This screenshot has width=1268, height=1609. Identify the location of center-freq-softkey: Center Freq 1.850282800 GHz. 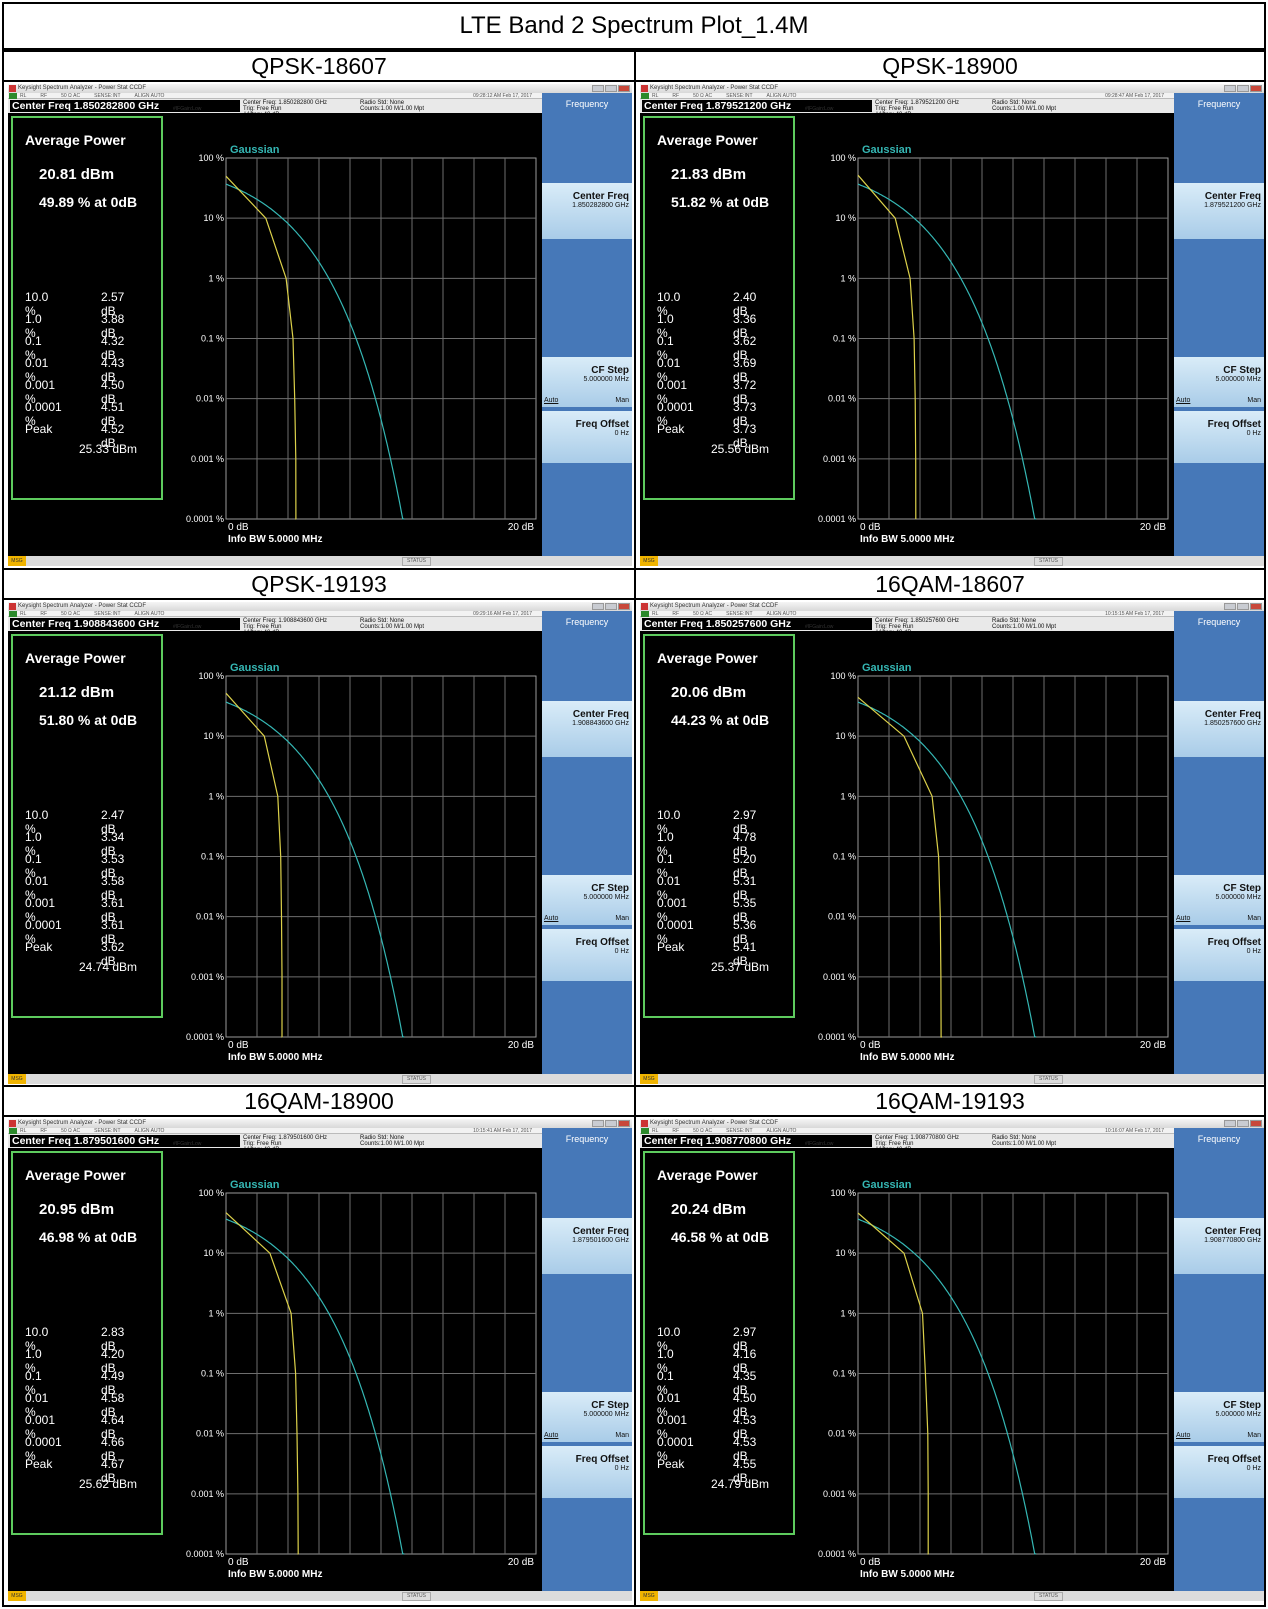
(587, 211).